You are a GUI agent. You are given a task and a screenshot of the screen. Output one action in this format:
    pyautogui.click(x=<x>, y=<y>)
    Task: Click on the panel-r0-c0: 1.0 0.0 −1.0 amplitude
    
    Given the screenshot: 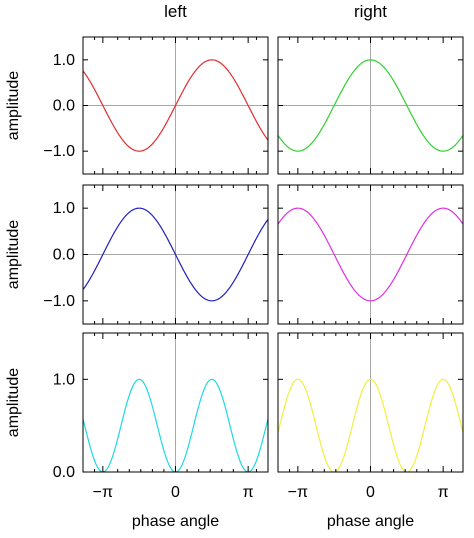 What is the action you would take?
    pyautogui.click(x=137, y=105)
    